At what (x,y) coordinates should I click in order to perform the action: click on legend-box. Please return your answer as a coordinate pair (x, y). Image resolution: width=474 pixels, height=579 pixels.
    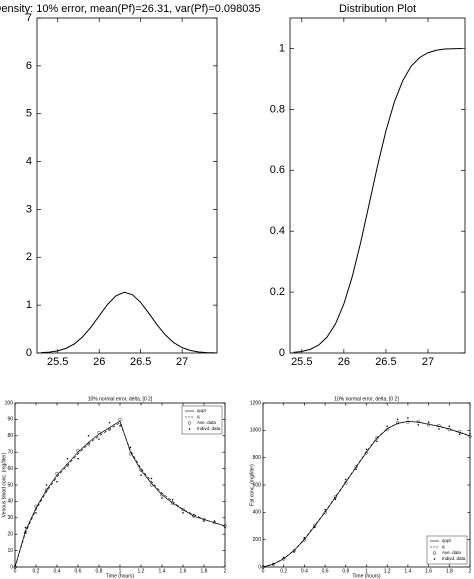
    Looking at the image, I should click on (202, 420).